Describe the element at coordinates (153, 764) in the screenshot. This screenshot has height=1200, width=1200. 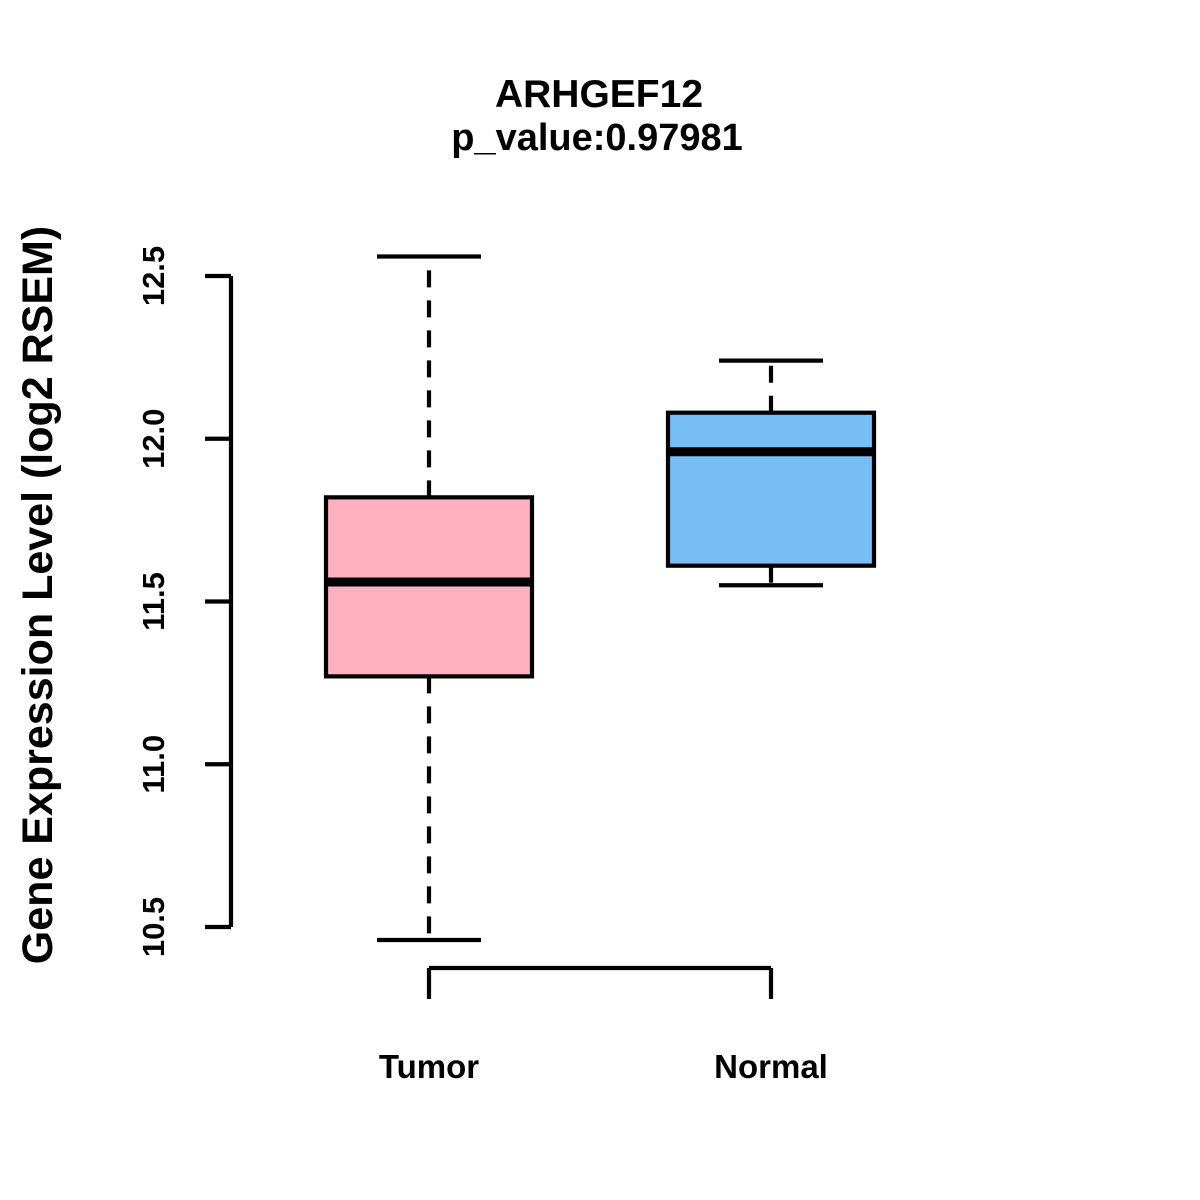
I see `y-axis-tick-label: 11.0` at that location.